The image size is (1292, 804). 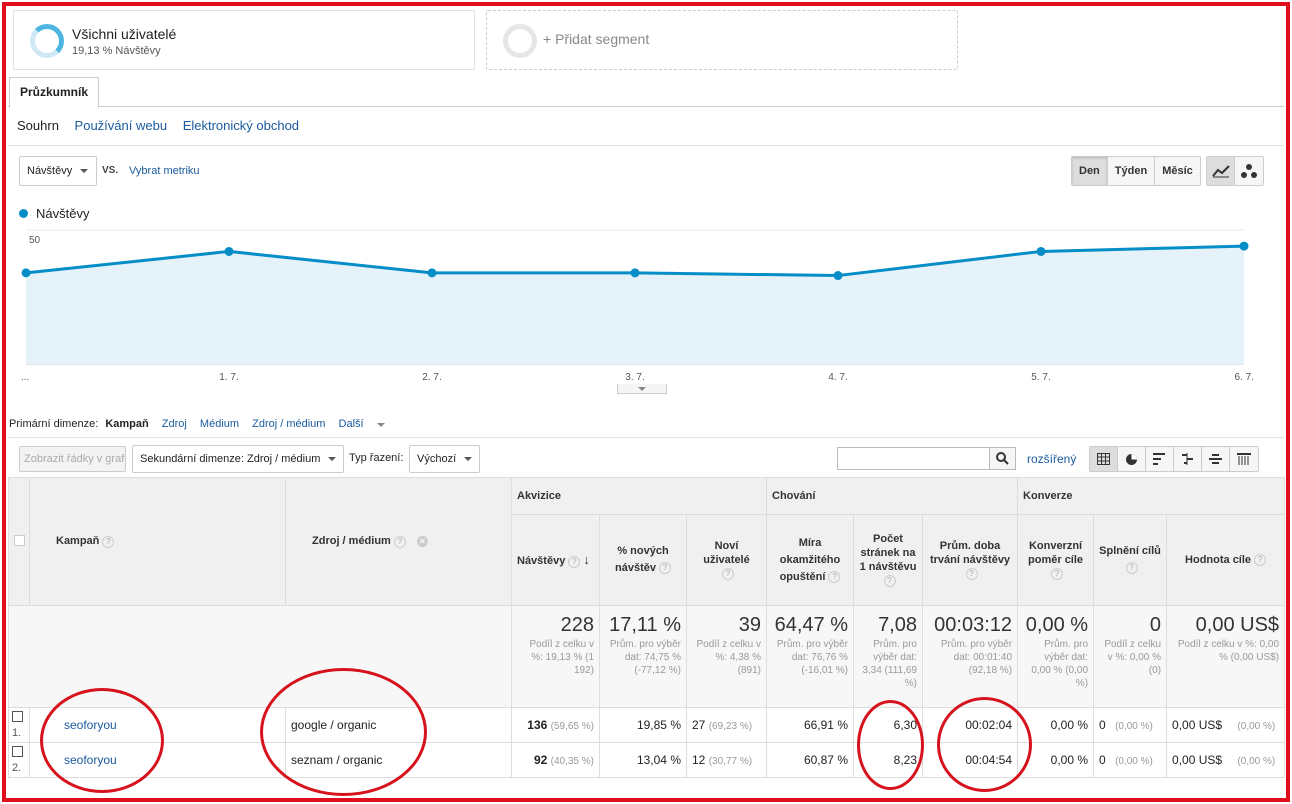 What do you see at coordinates (888, 656) in the screenshot?
I see `totals-pages: 7,08 Prům. pro výběr dat: 3,34 (111,69 %)` at bounding box center [888, 656].